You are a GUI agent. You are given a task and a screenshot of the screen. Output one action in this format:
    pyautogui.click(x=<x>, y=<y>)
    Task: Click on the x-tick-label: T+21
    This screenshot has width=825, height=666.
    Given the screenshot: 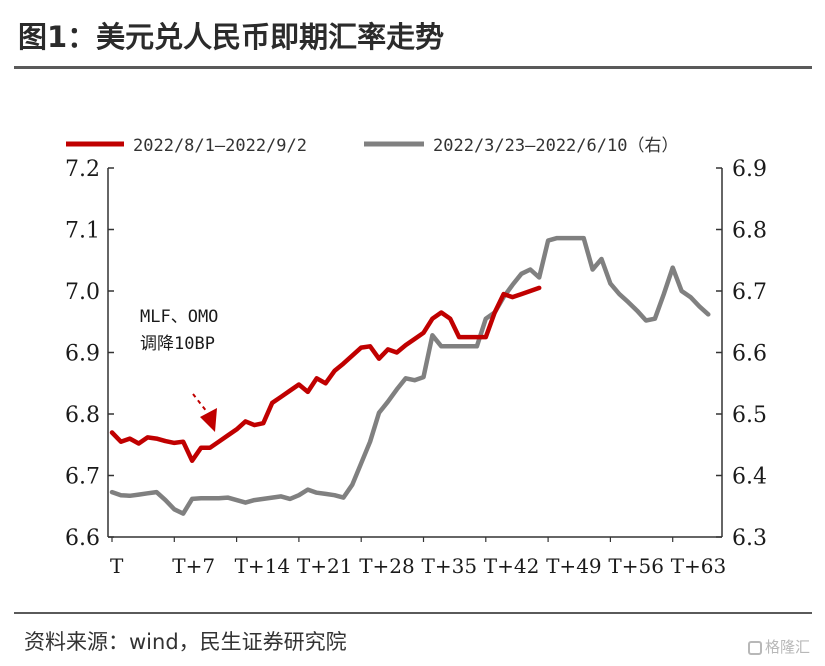 What is the action you would take?
    pyautogui.click(x=325, y=566)
    